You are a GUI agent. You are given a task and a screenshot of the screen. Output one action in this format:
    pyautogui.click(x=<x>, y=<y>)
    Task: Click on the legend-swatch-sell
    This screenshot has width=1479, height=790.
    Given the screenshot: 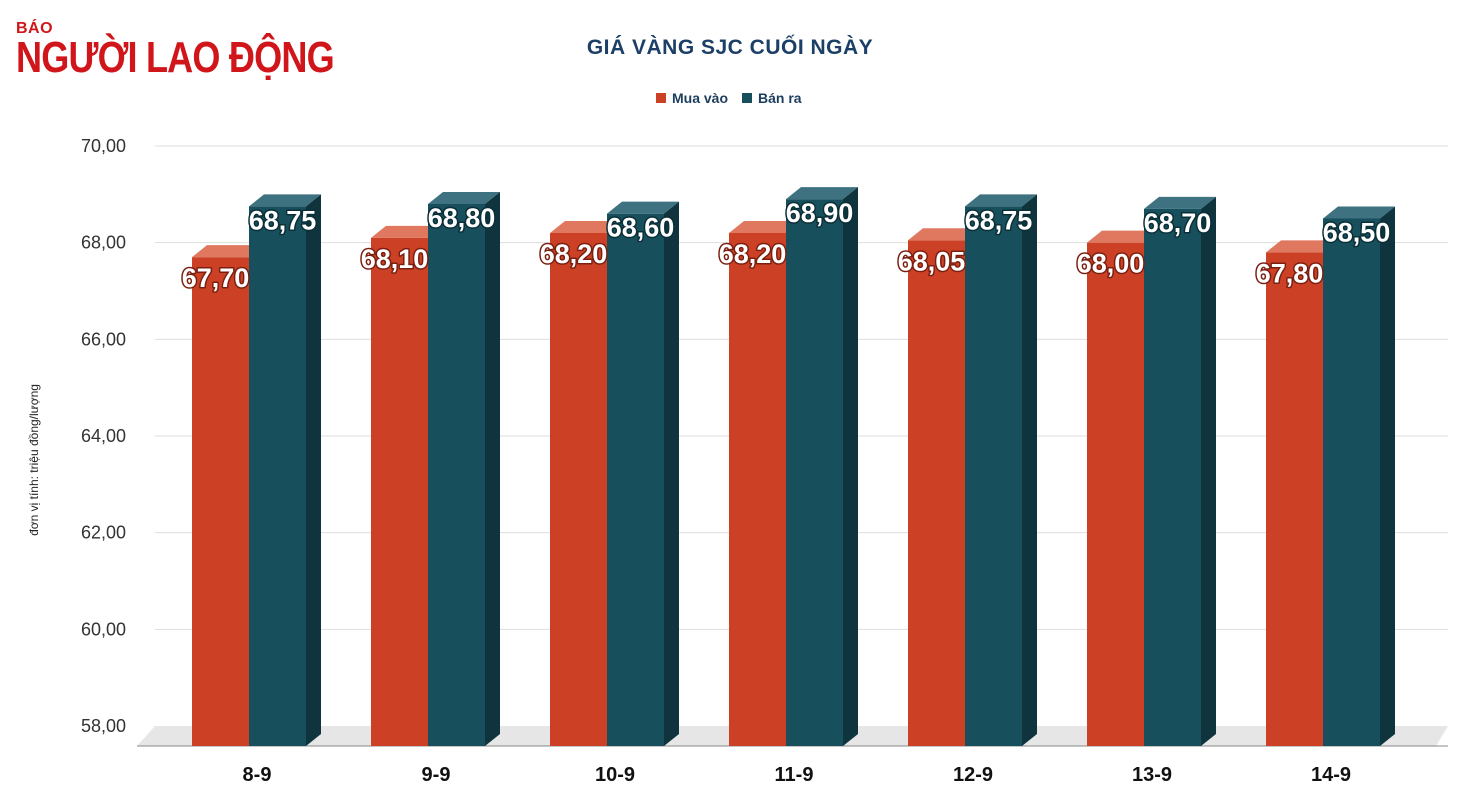 What is the action you would take?
    pyautogui.click(x=747, y=98)
    